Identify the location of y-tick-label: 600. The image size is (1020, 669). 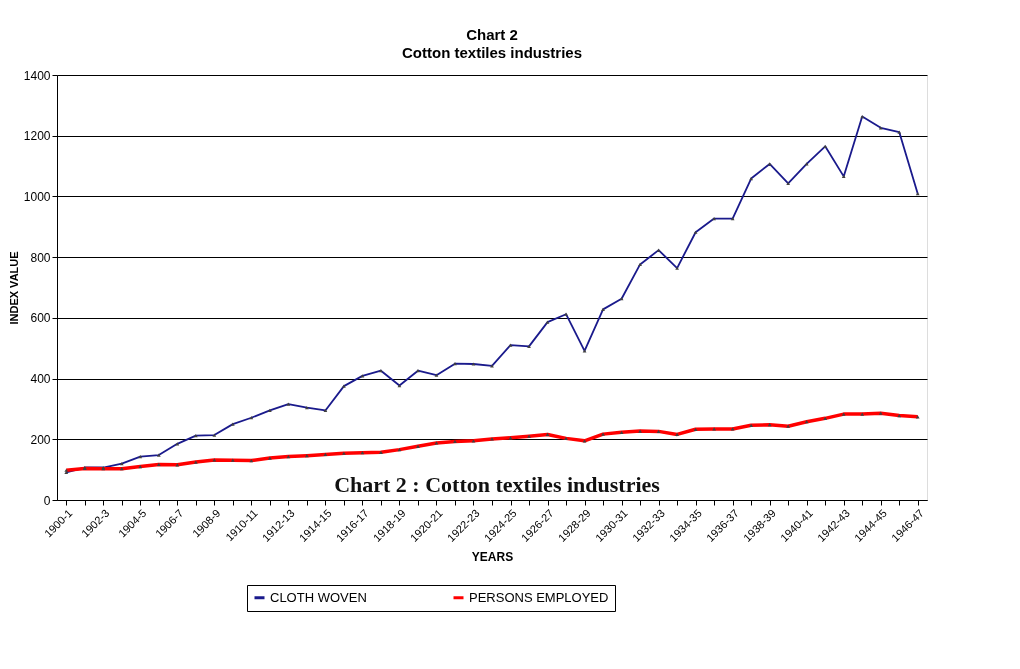
(40, 318).